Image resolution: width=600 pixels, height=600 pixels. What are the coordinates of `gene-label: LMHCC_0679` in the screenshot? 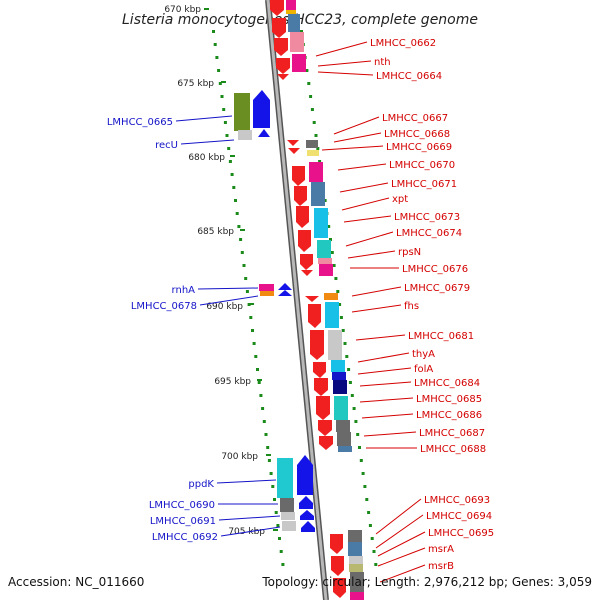 It's located at (437, 288).